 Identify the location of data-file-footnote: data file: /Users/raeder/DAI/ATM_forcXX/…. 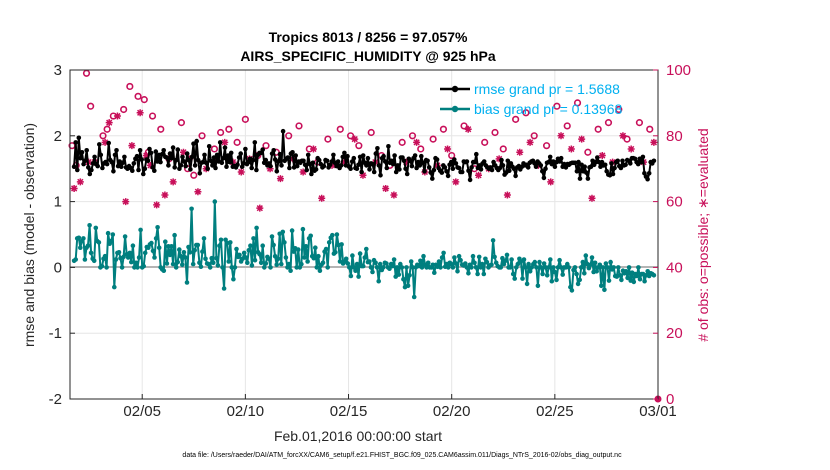
(402, 455).